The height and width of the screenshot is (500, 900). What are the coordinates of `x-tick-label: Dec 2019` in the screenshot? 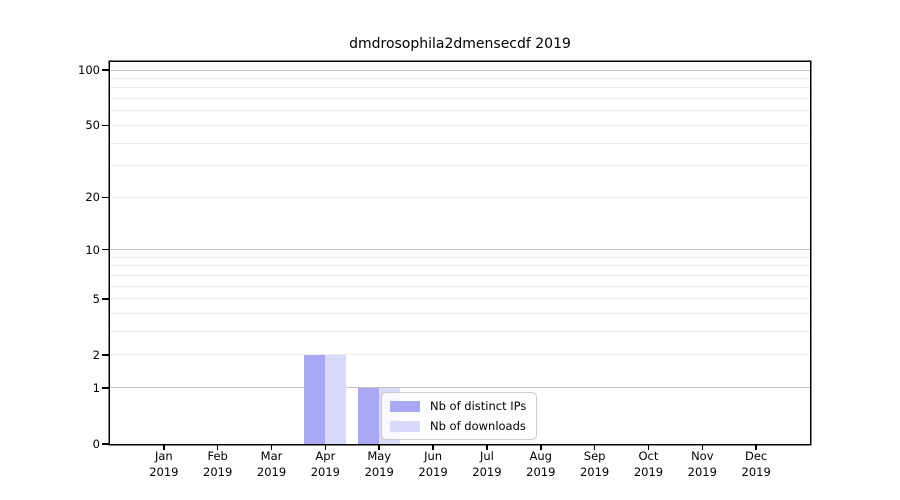 It's located at (756, 464).